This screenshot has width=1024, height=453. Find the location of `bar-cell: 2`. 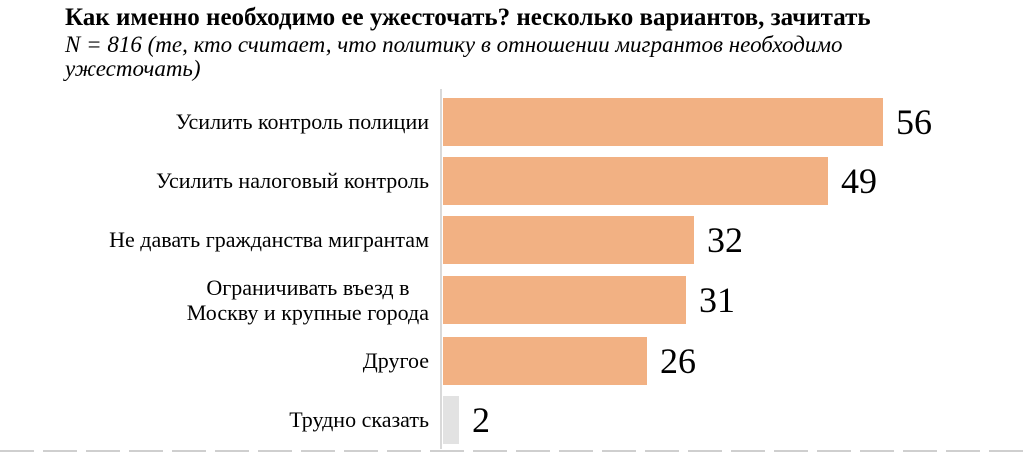

bar-cell: 2 is located at coordinates (732, 419).